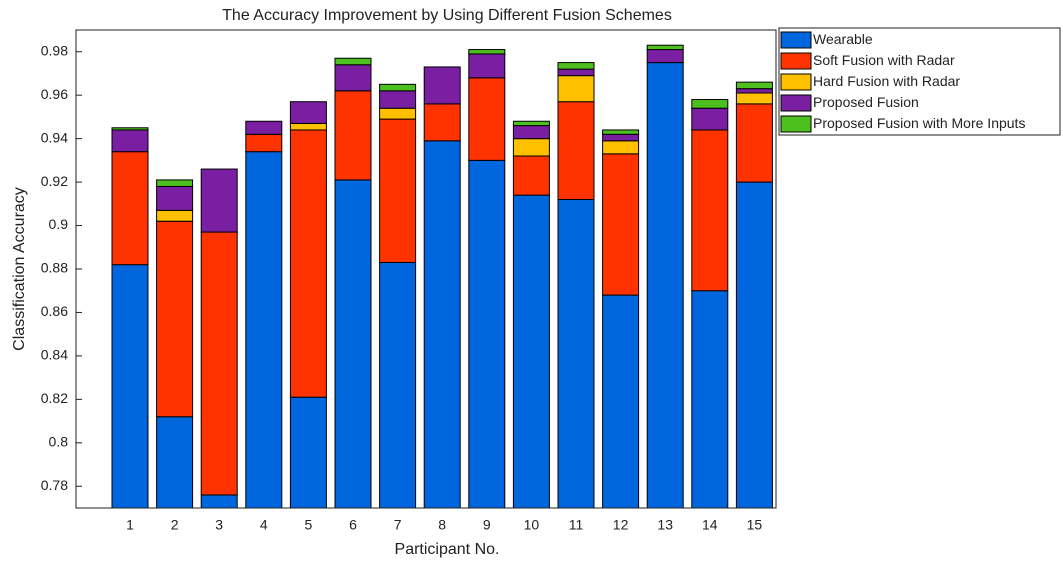 This screenshot has height=571, width=1063. What do you see at coordinates (843, 39) in the screenshot?
I see `legend-label: Wearable` at bounding box center [843, 39].